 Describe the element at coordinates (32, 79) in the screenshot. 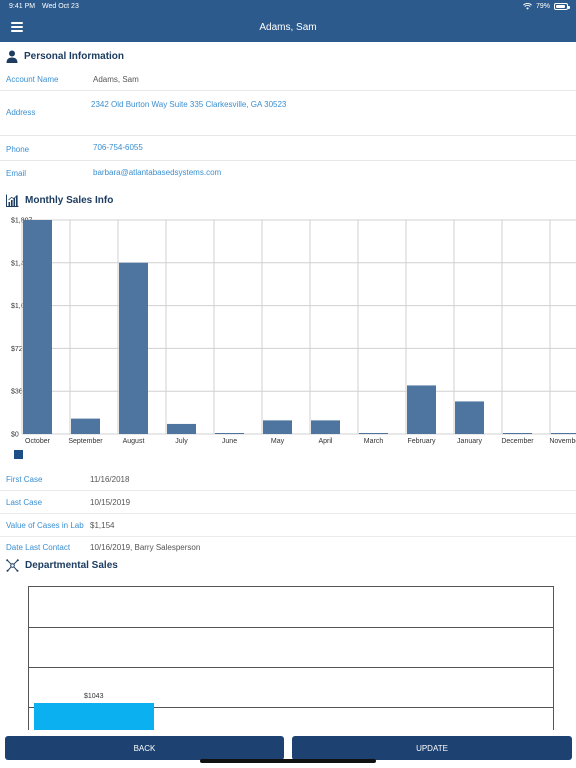

I see `account-name-label: Account Name` at that location.